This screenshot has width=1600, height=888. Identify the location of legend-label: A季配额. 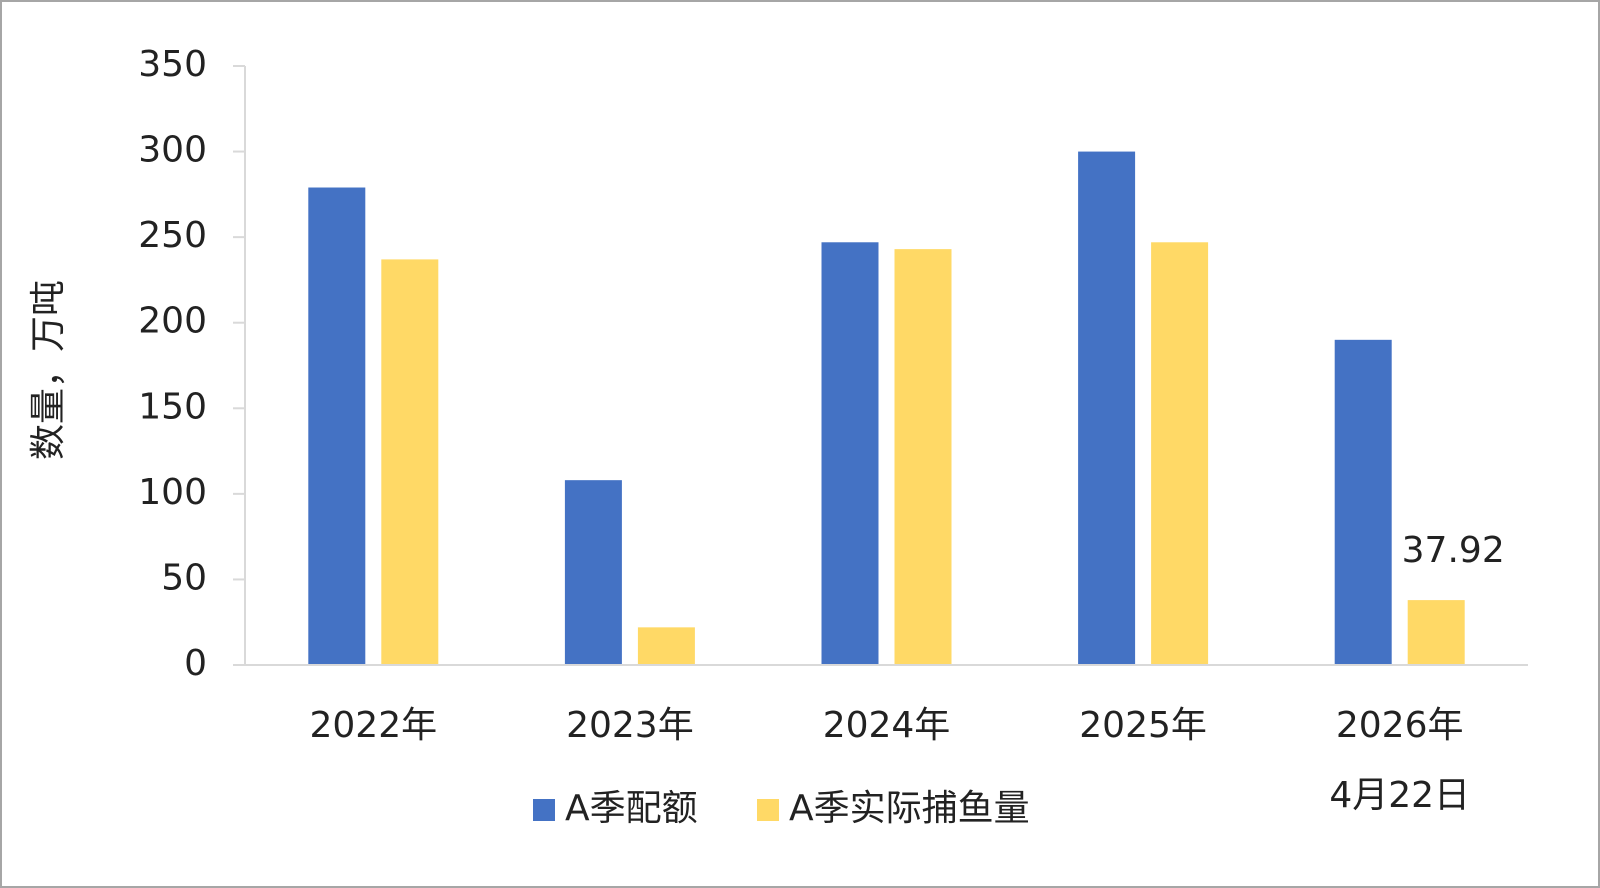
(631, 808).